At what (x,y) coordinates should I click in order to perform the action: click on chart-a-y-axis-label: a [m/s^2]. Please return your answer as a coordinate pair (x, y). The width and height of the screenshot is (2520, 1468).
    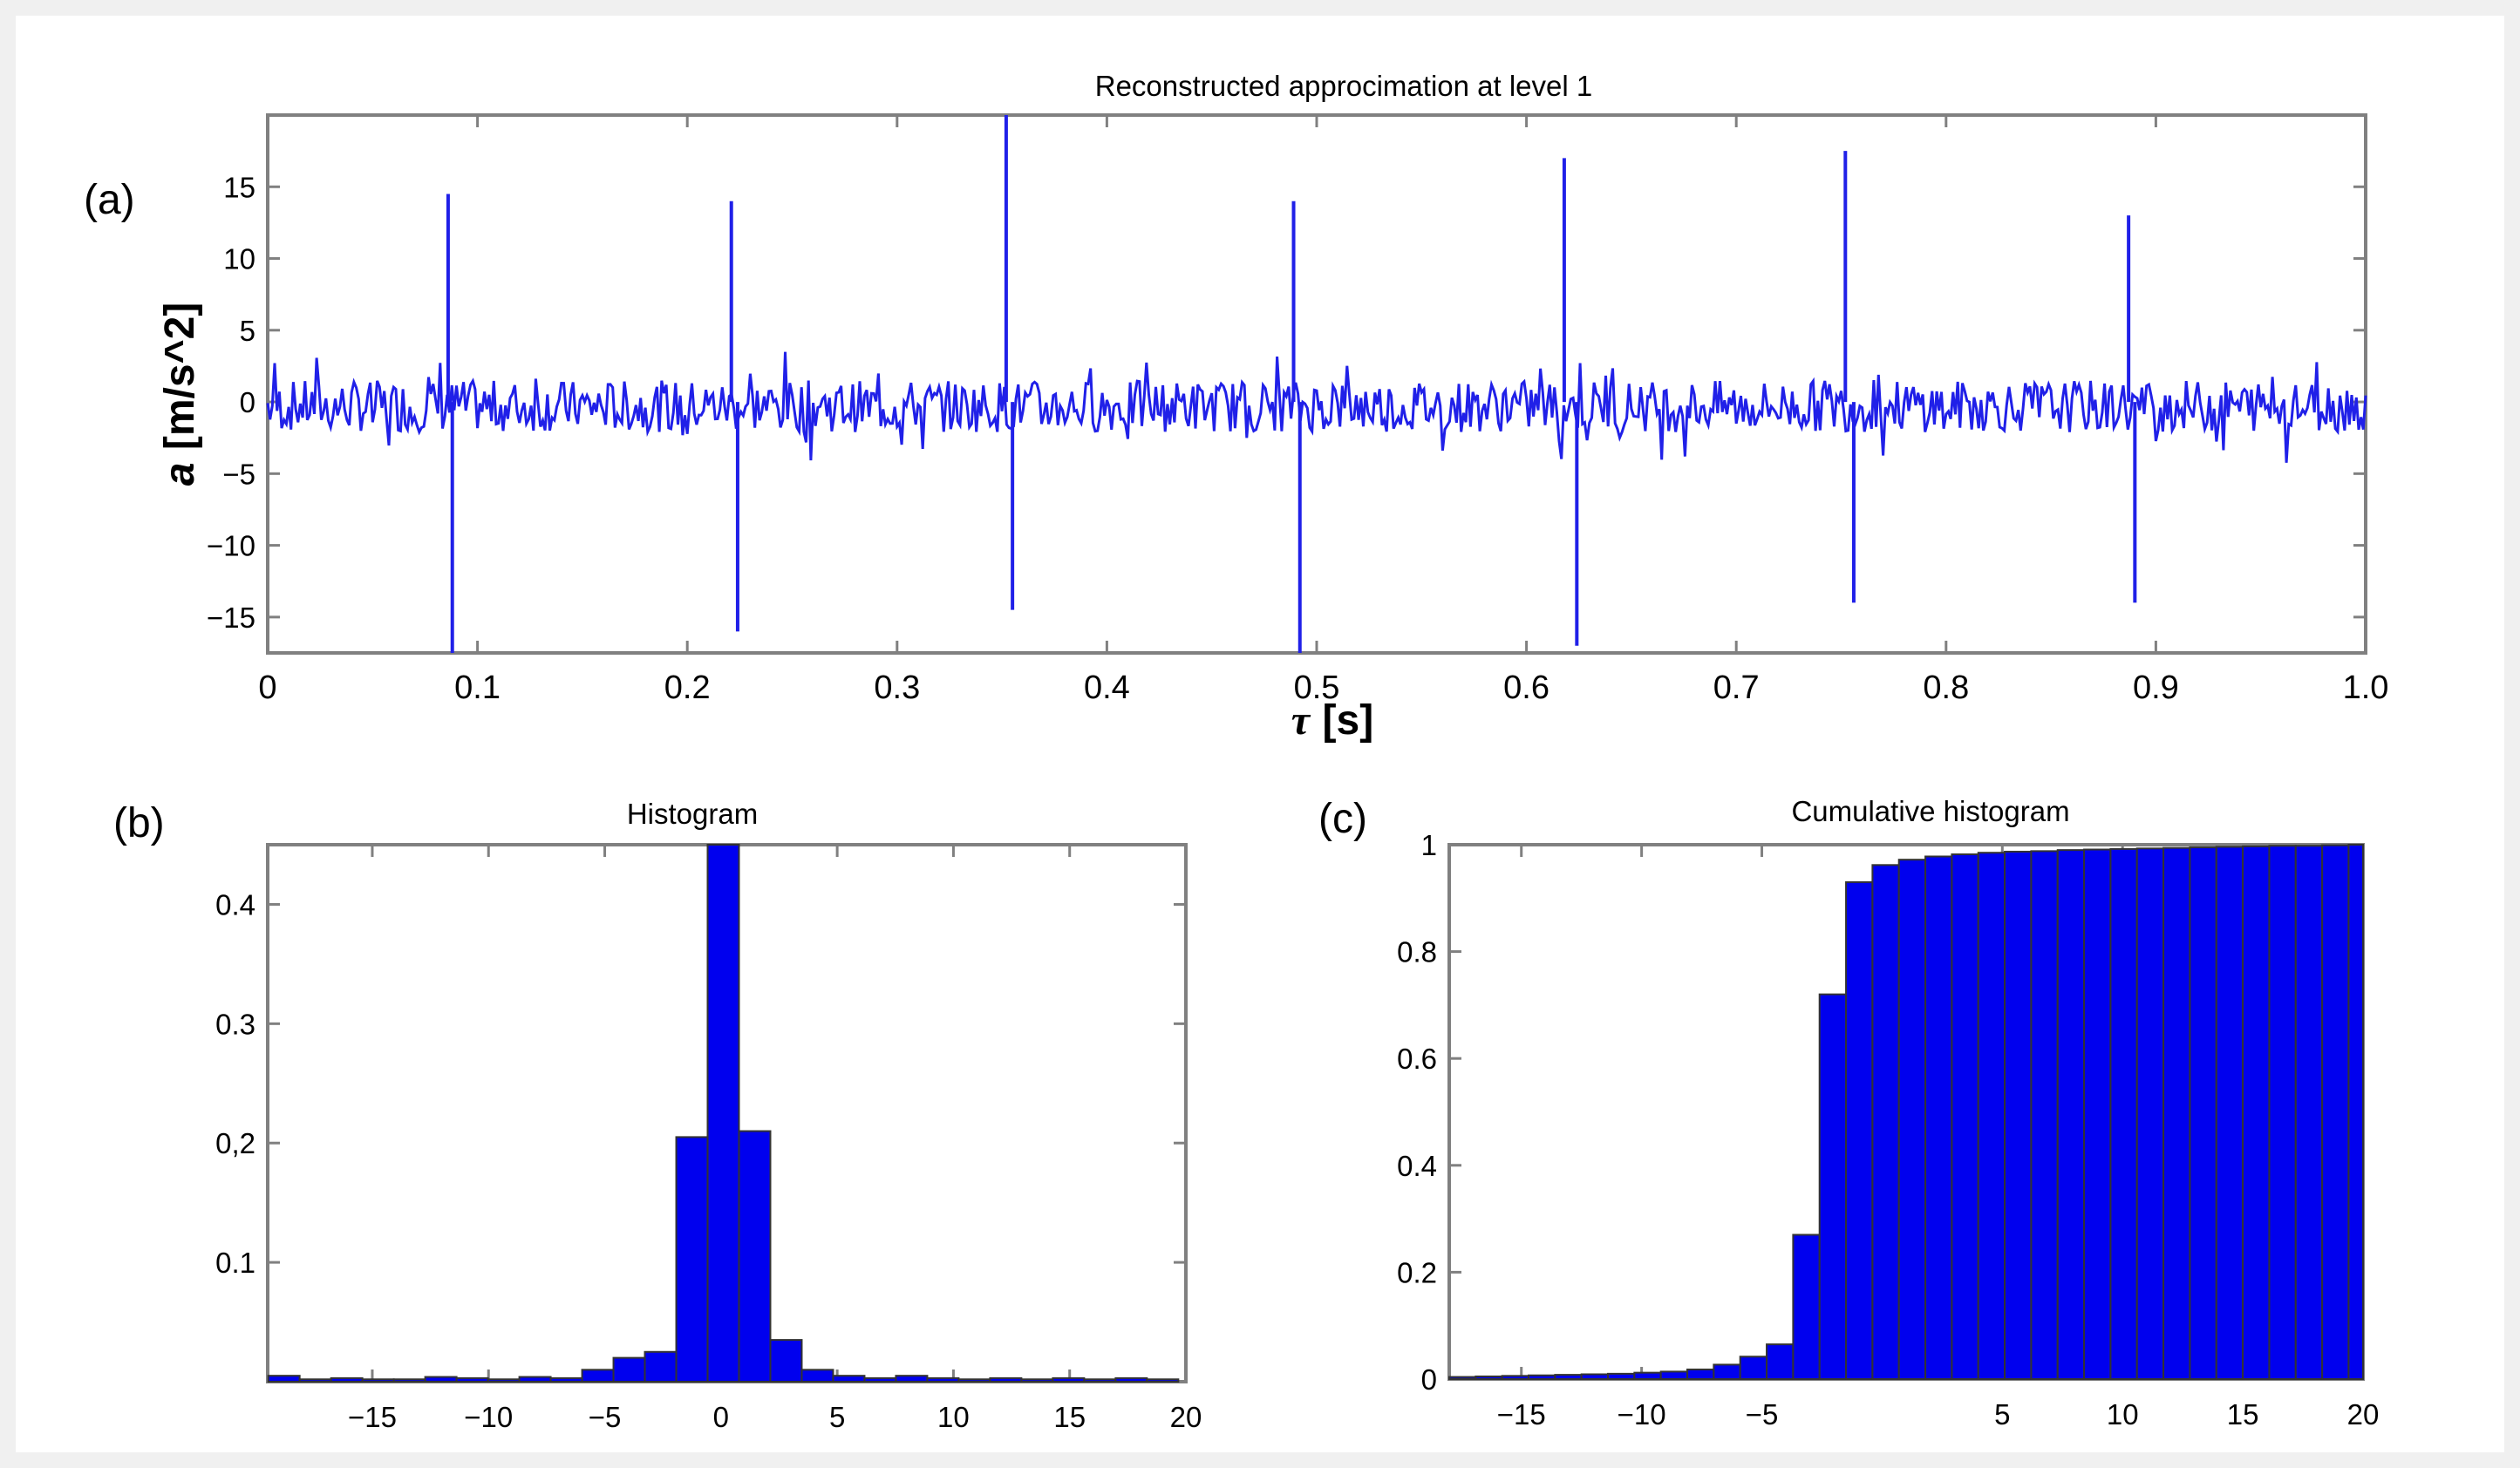
    Looking at the image, I should click on (180, 394).